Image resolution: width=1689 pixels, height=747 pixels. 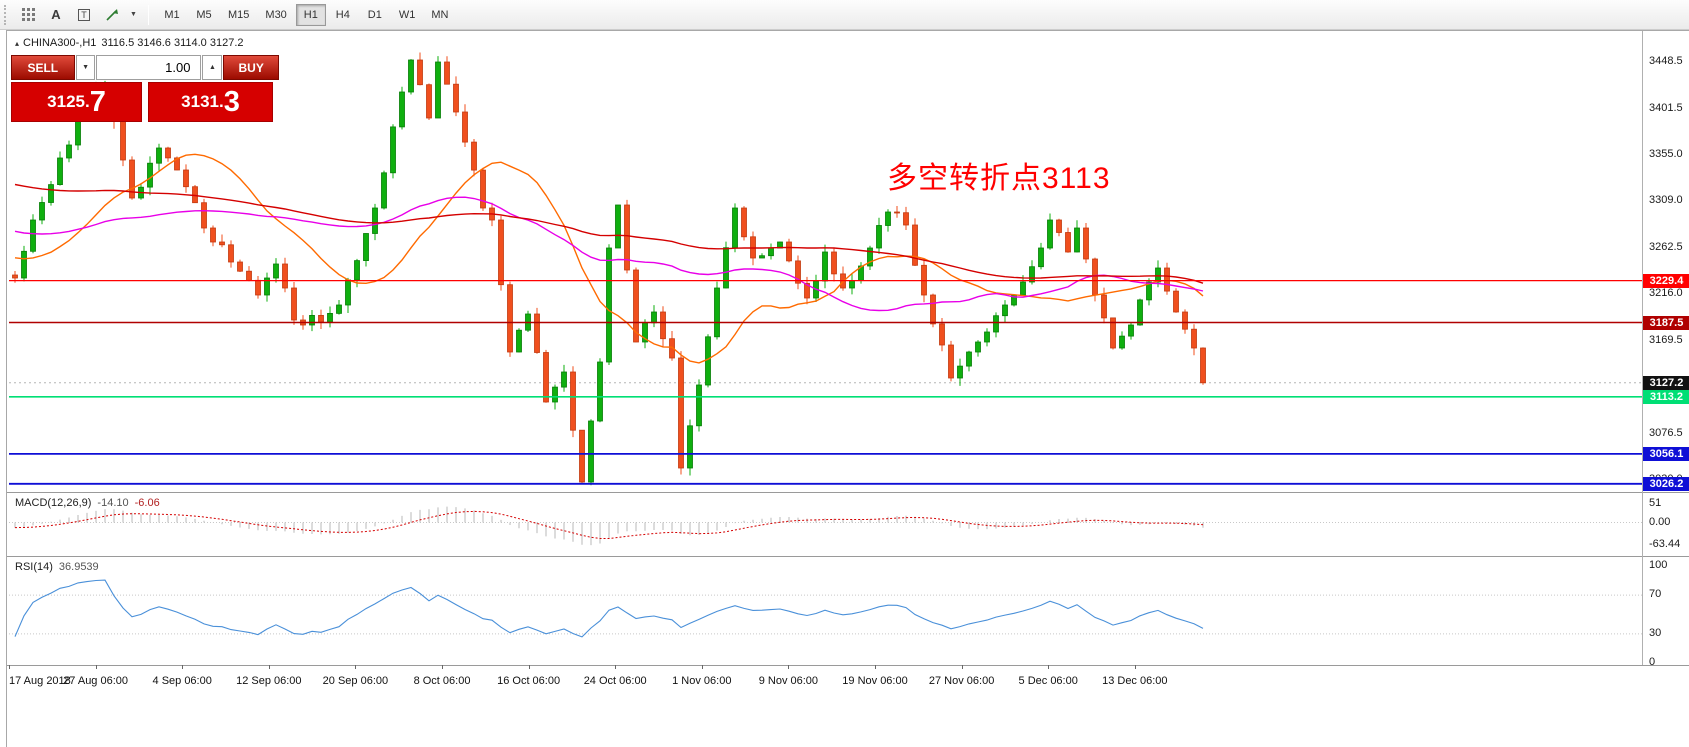 I want to click on hline-price-tag: 3187.5, so click(x=1666, y=322).